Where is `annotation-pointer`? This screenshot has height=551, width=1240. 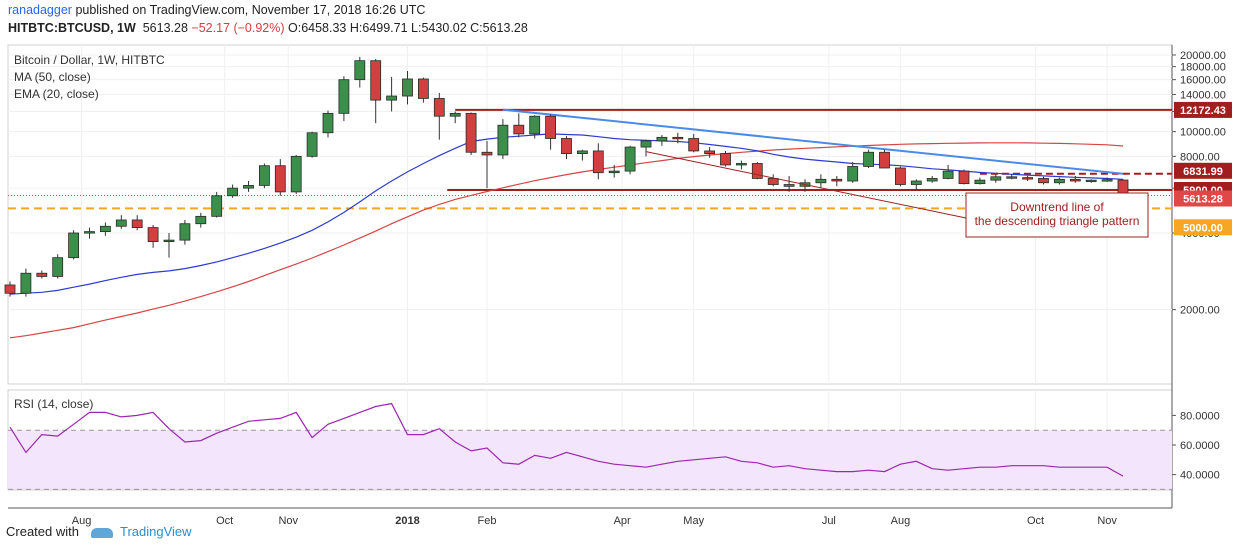
annotation-pointer is located at coordinates (806, 185).